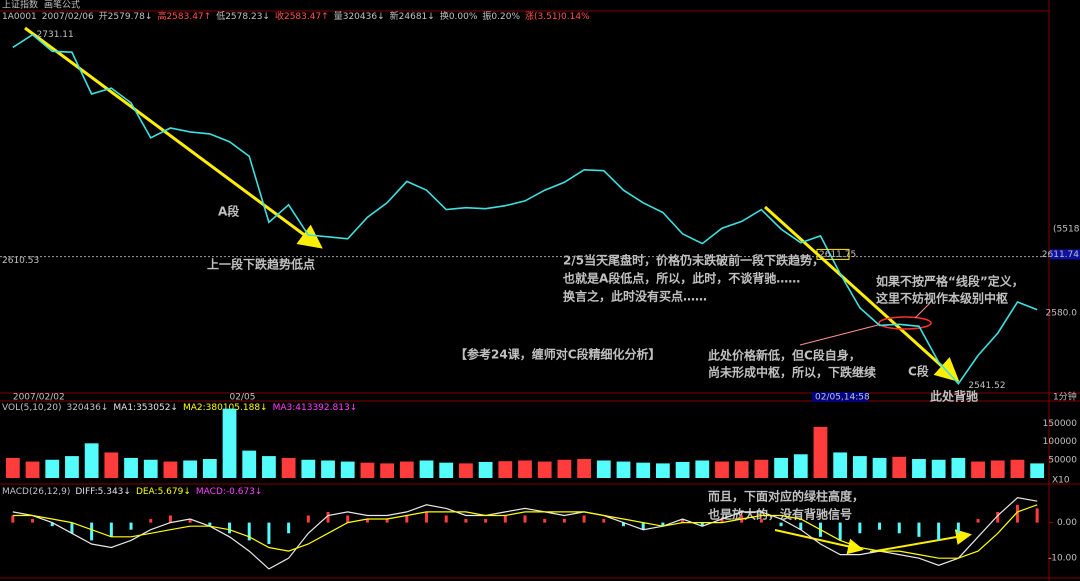 This screenshot has width=1080, height=581. I want to click on annotation: 上一段下跌趋势低点, so click(261, 264).